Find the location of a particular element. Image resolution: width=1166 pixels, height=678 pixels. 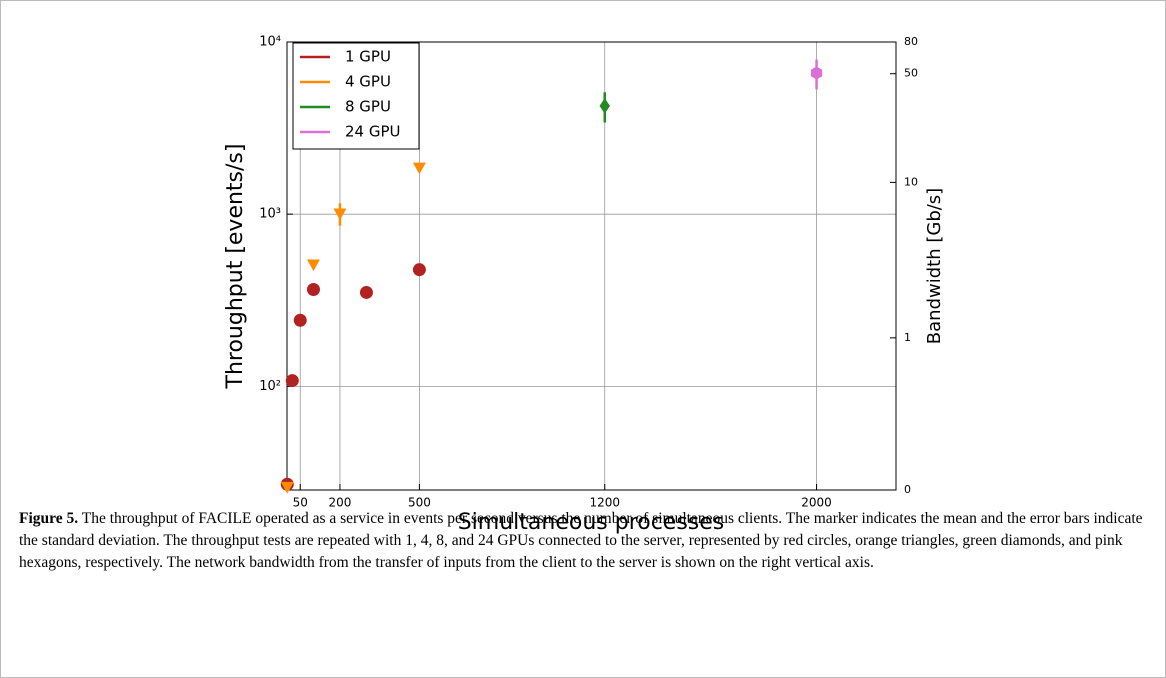

legend-label: 4 GPU is located at coordinates (368, 82).